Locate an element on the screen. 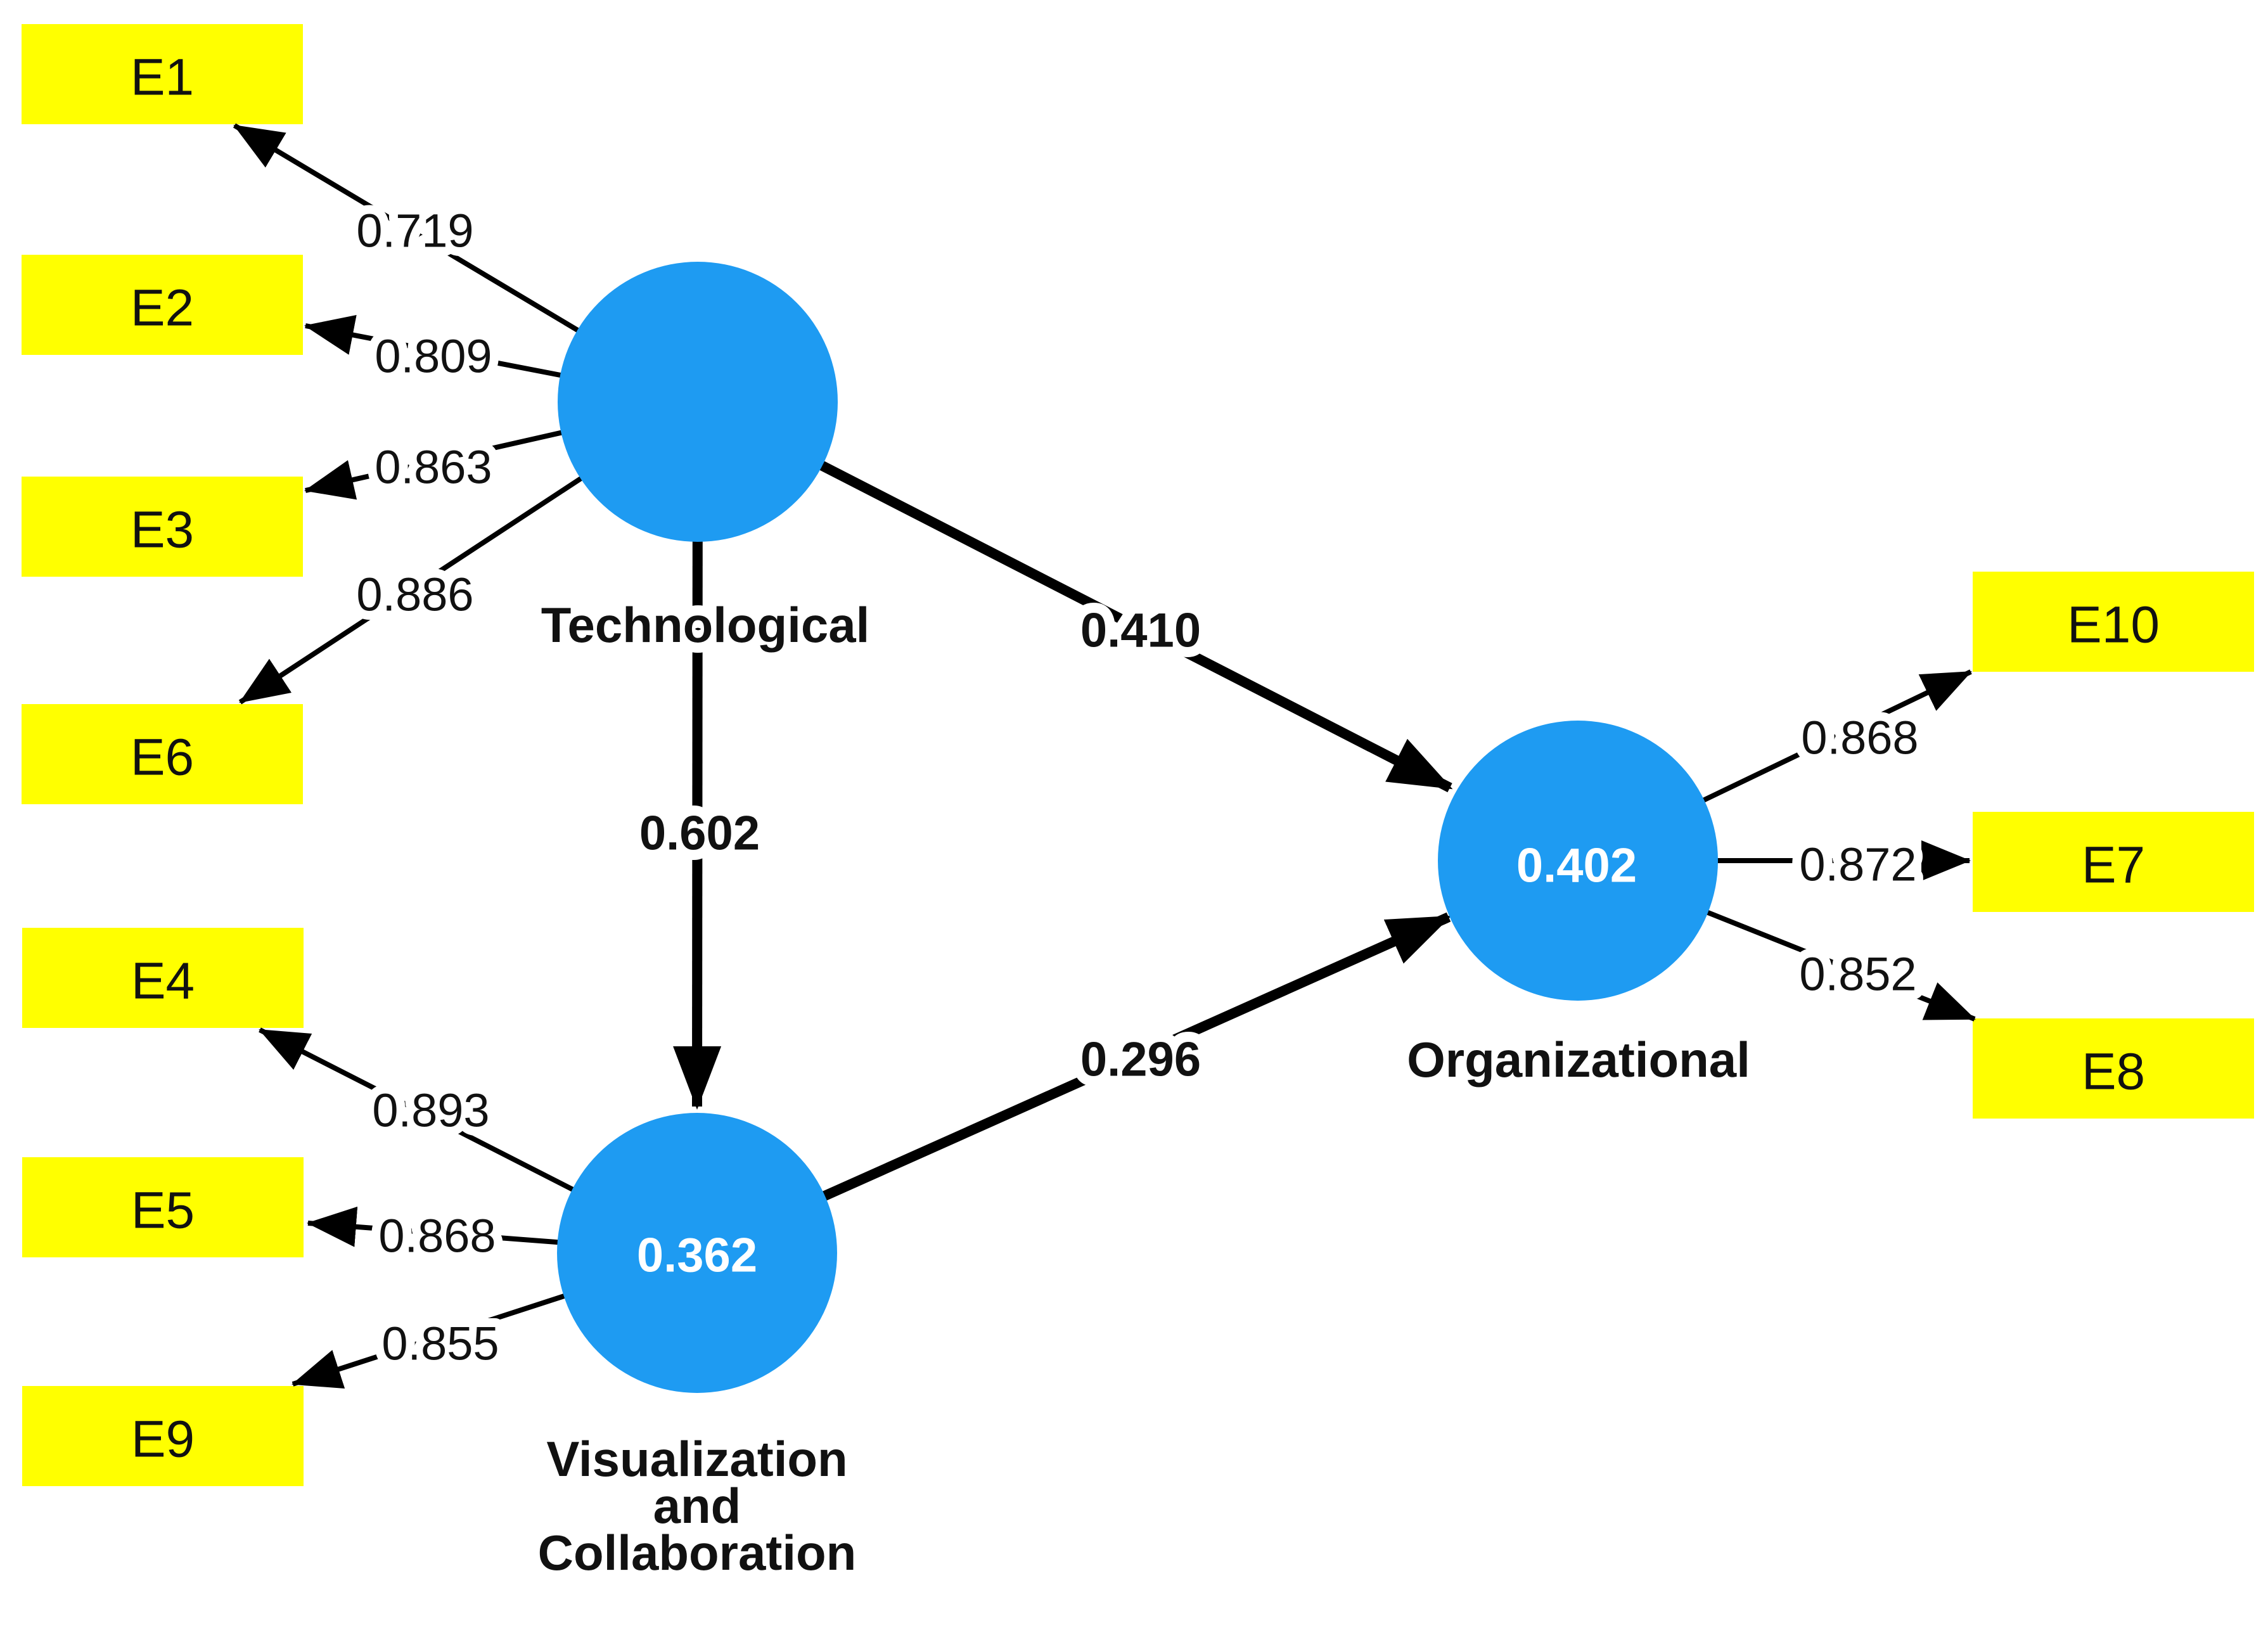 The image size is (2268, 1649). path-arrow-technological-organizational is located at coordinates (1074, 595).